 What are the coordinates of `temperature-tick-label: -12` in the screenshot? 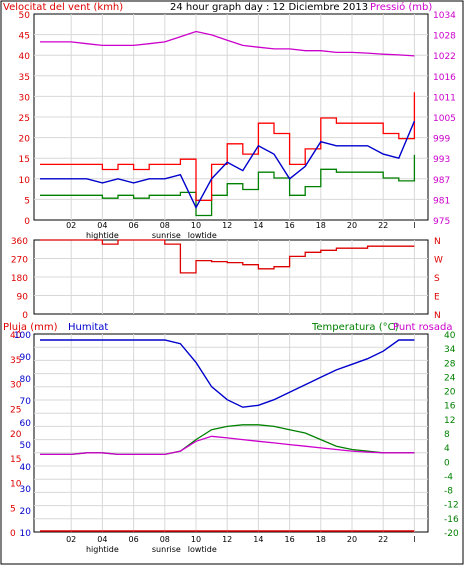 It's located at (451, 506).